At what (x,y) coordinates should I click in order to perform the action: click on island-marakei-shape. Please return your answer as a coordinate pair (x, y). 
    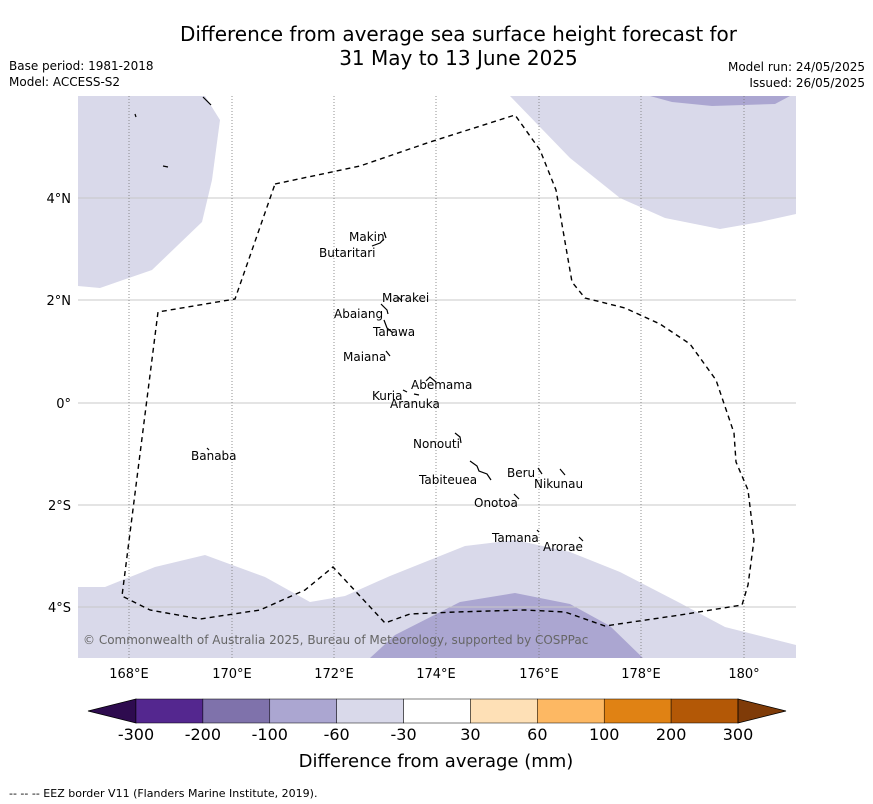
    Looking at the image, I should click on (400, 299).